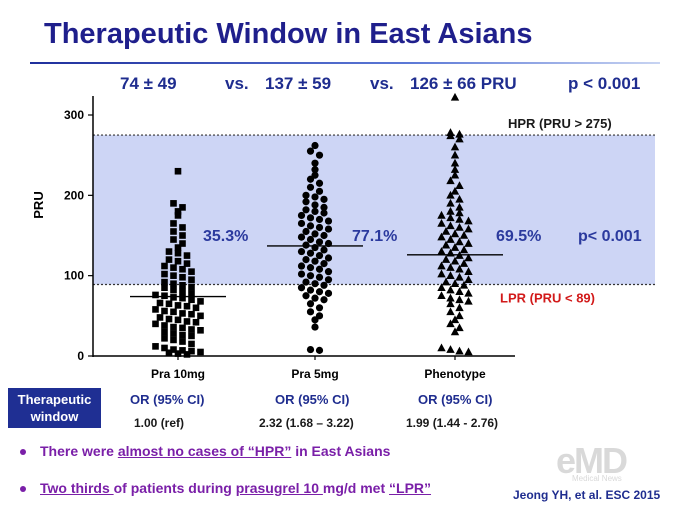  Describe the element at coordinates (463, 83) in the screenshot. I see `stat-group3: 126 ± 66 PRU` at that location.